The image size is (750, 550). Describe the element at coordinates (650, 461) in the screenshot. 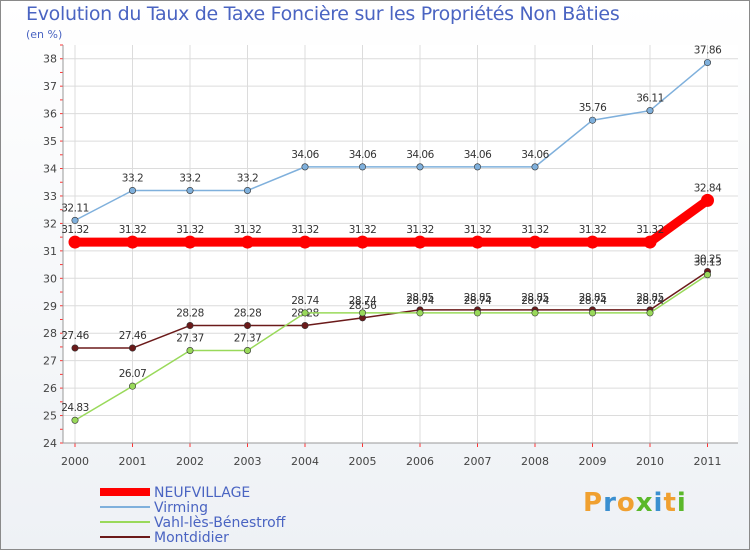

I see `x-tick-label: 2010` at that location.